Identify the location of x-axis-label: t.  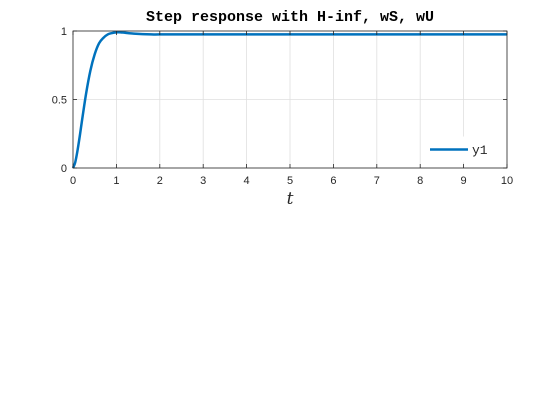
(290, 199).